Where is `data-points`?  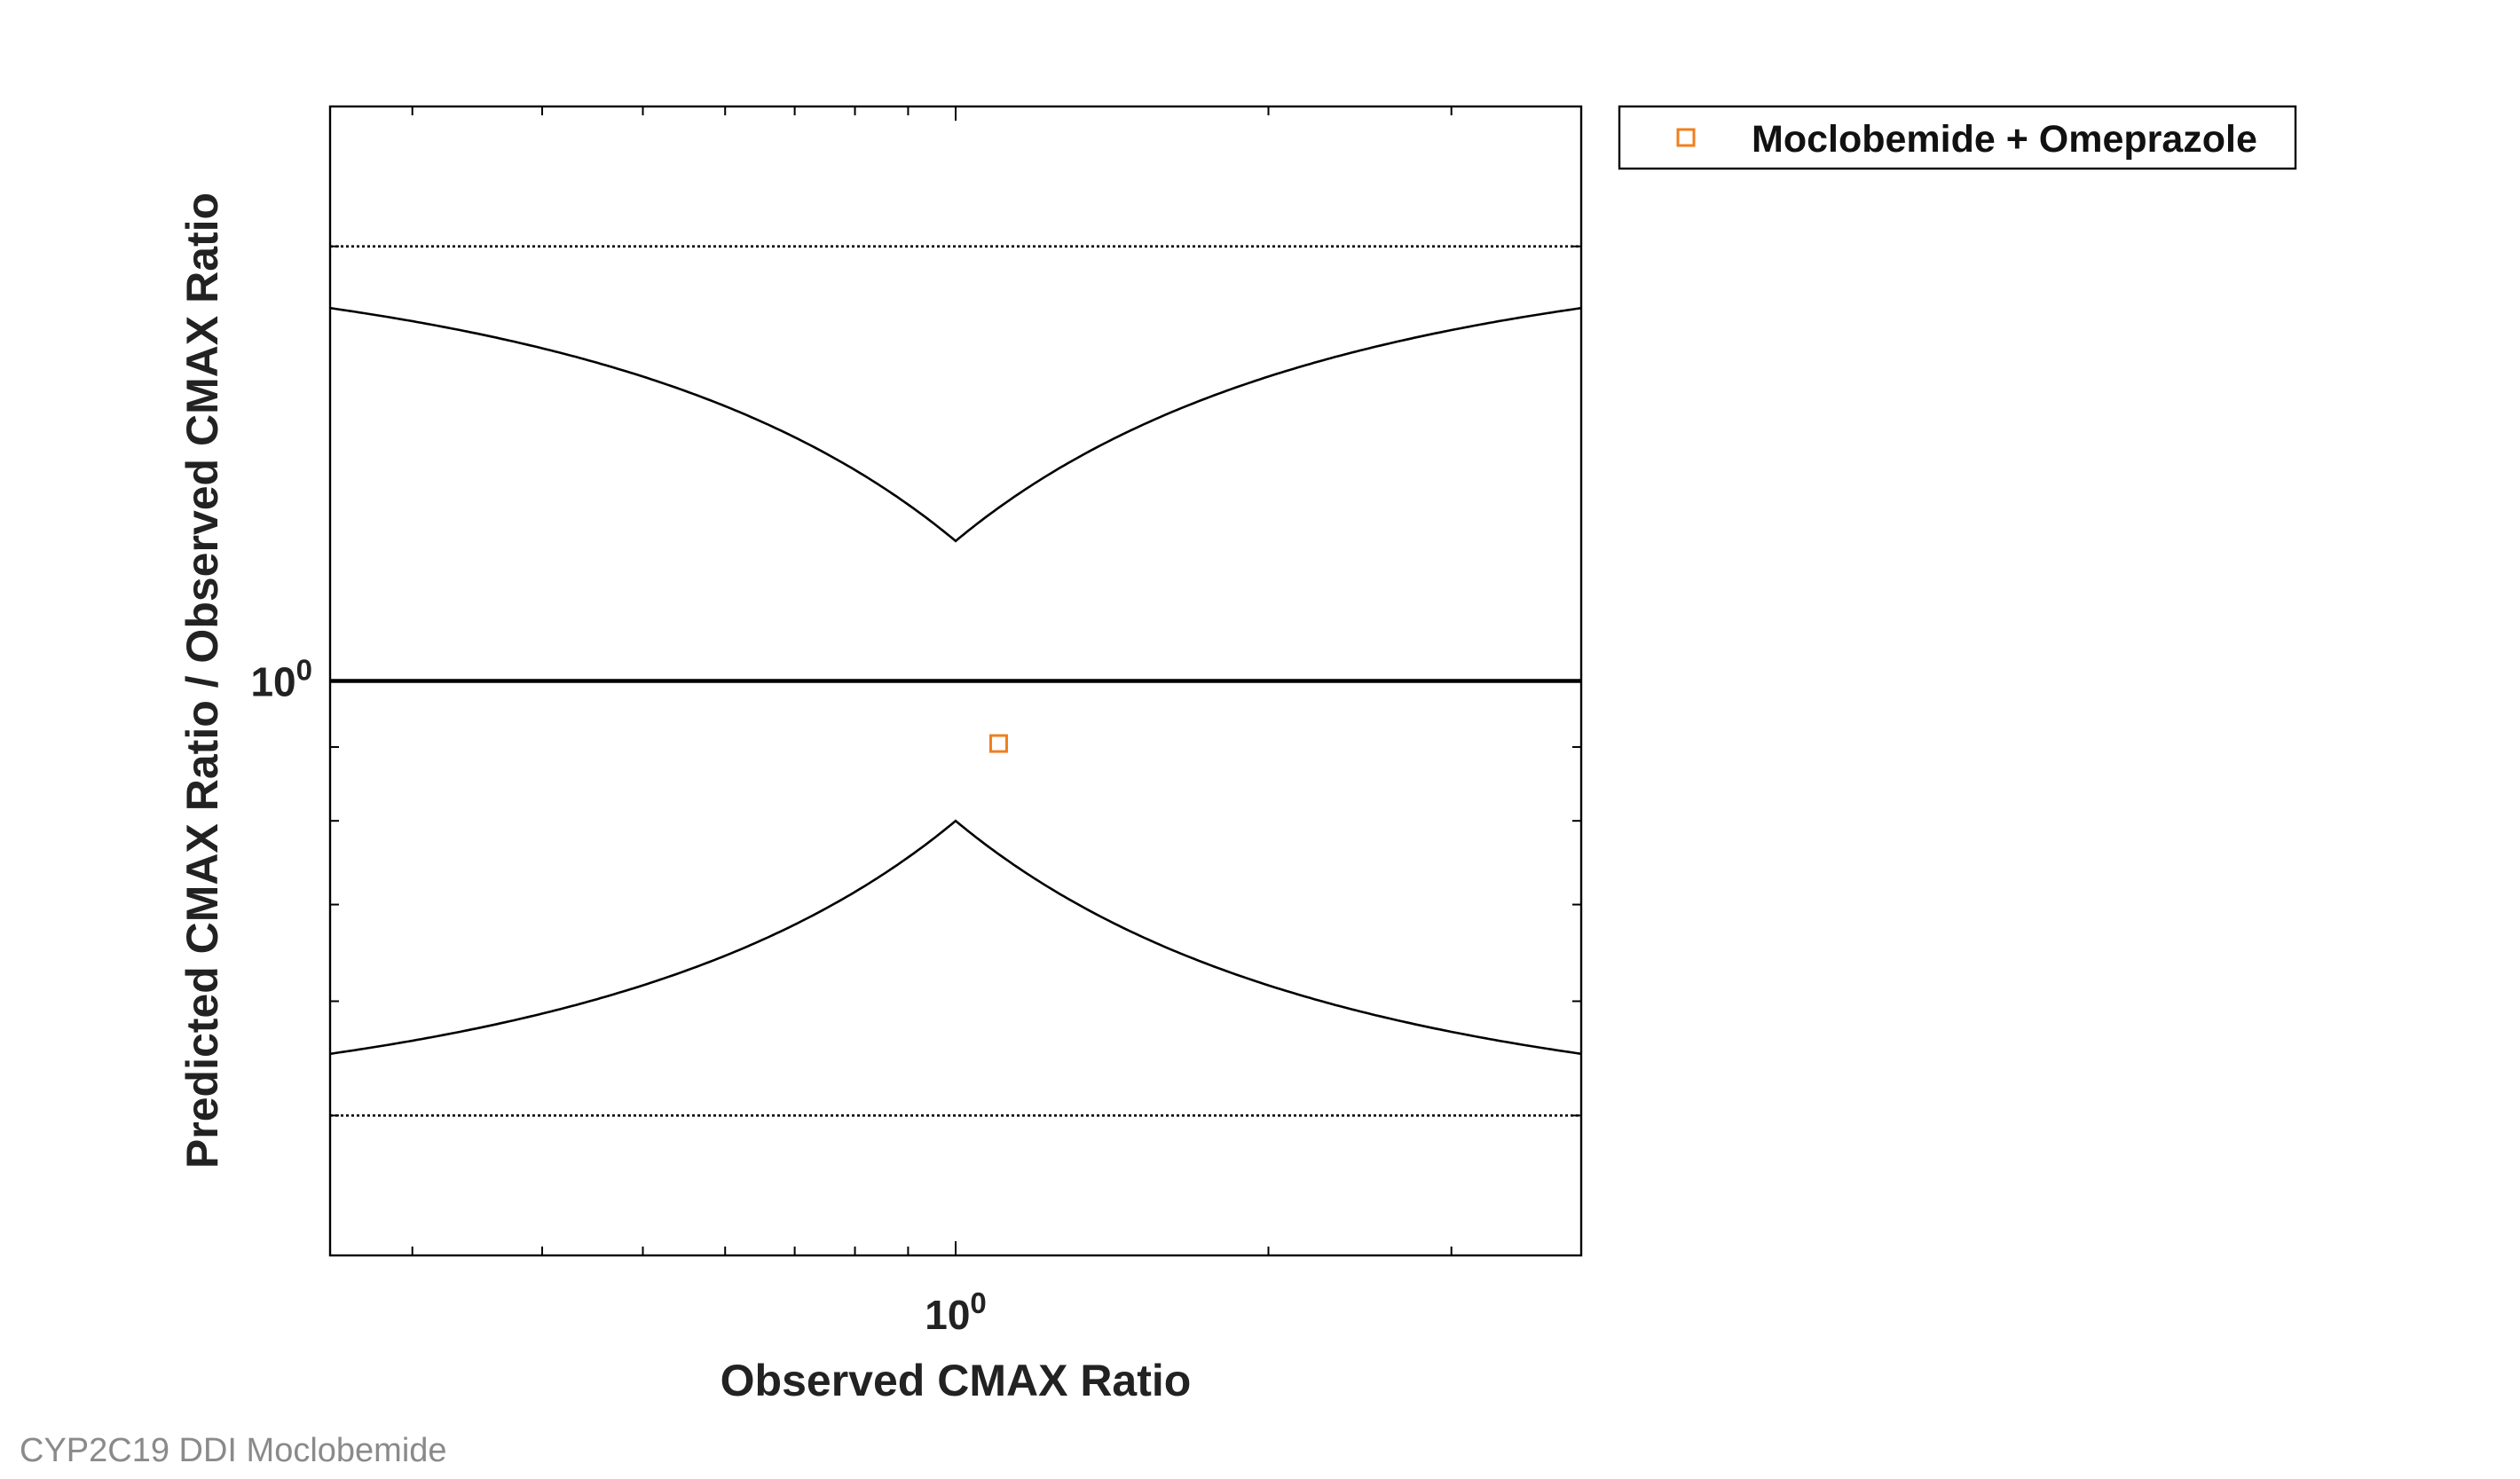 data-points is located at coordinates (998, 743).